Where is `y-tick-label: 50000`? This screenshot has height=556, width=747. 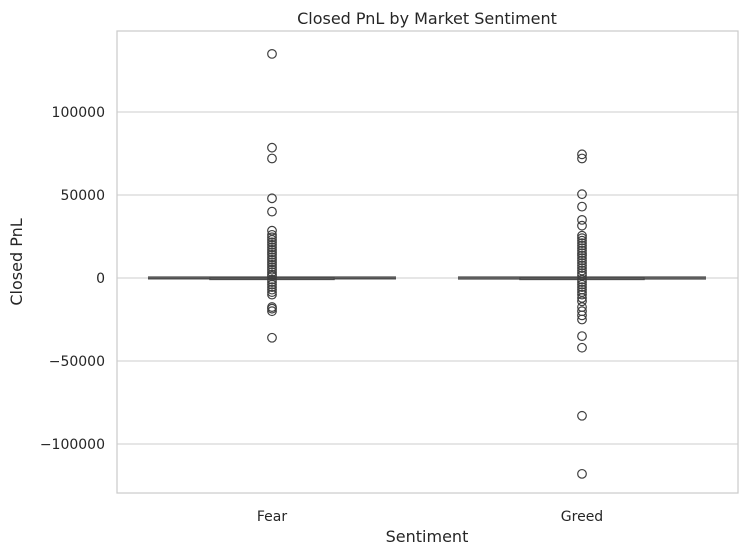 y-tick-label: 50000 is located at coordinates (82, 196).